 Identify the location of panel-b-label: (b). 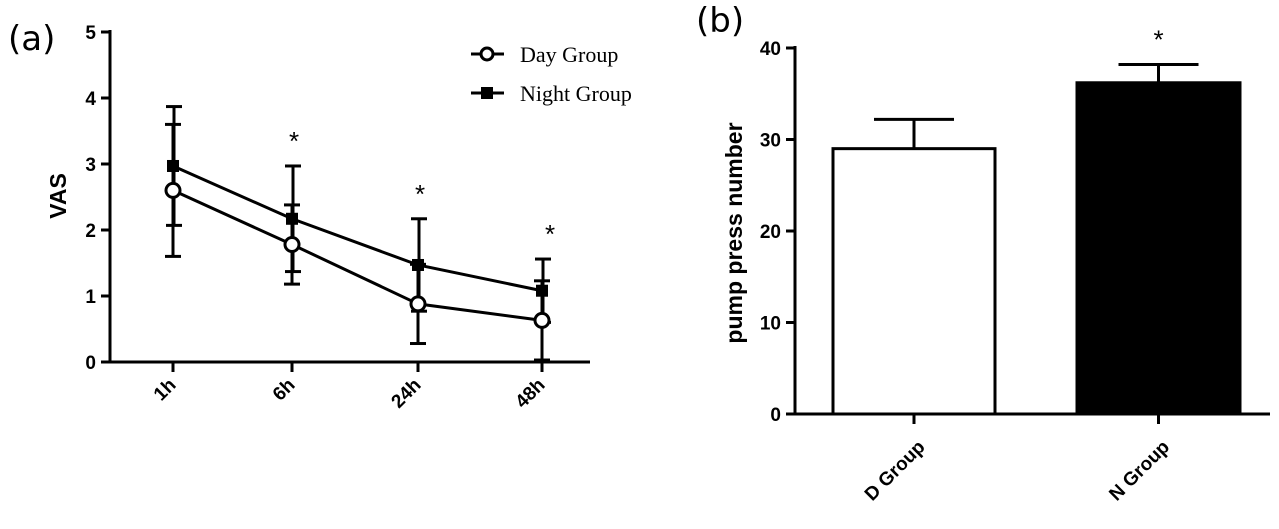
(720, 21).